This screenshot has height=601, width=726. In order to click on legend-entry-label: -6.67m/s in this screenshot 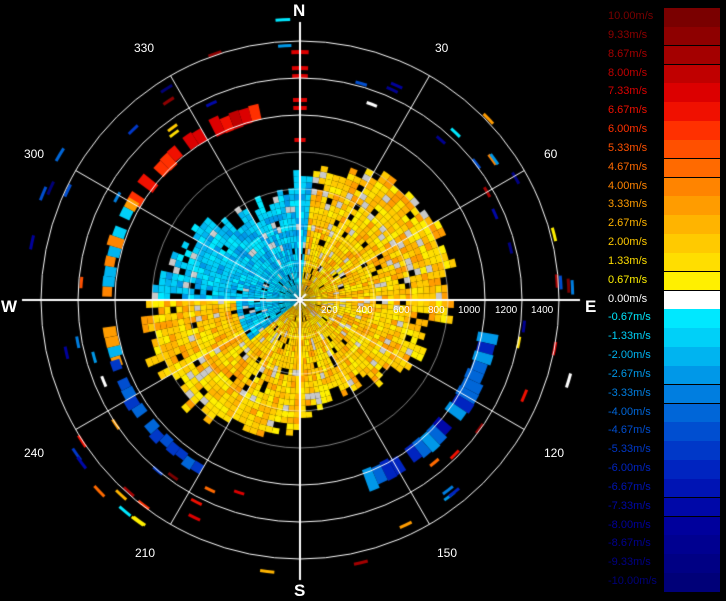, I will do `click(629, 486)`.